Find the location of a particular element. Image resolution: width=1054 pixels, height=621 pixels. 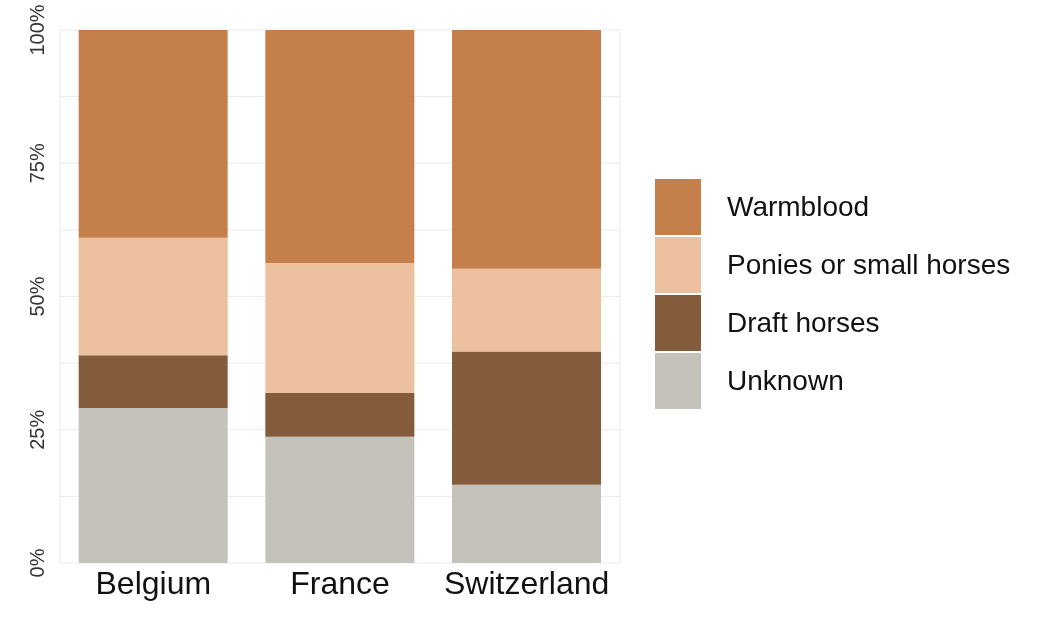

y-tick-label: 75% is located at coordinates (37, 163).